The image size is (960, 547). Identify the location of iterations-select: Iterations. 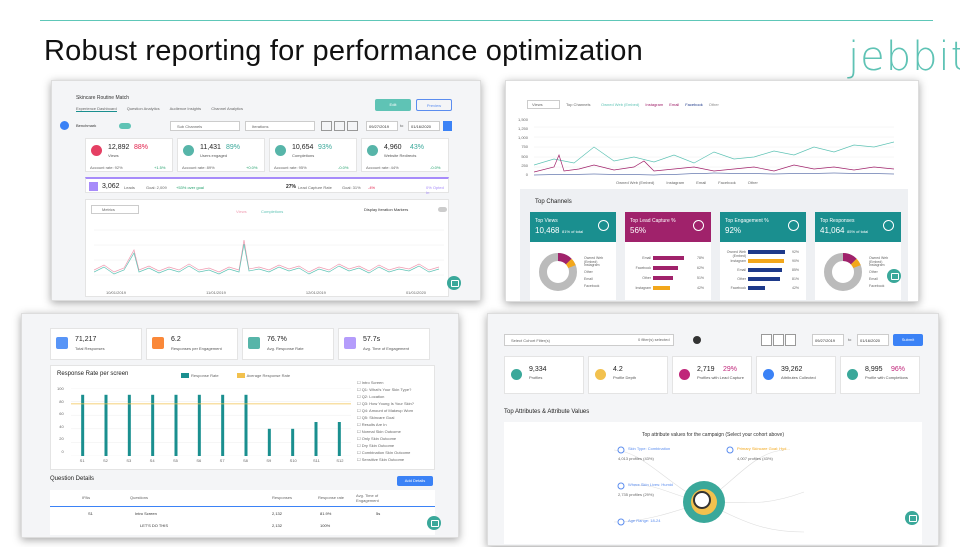
(280, 126).